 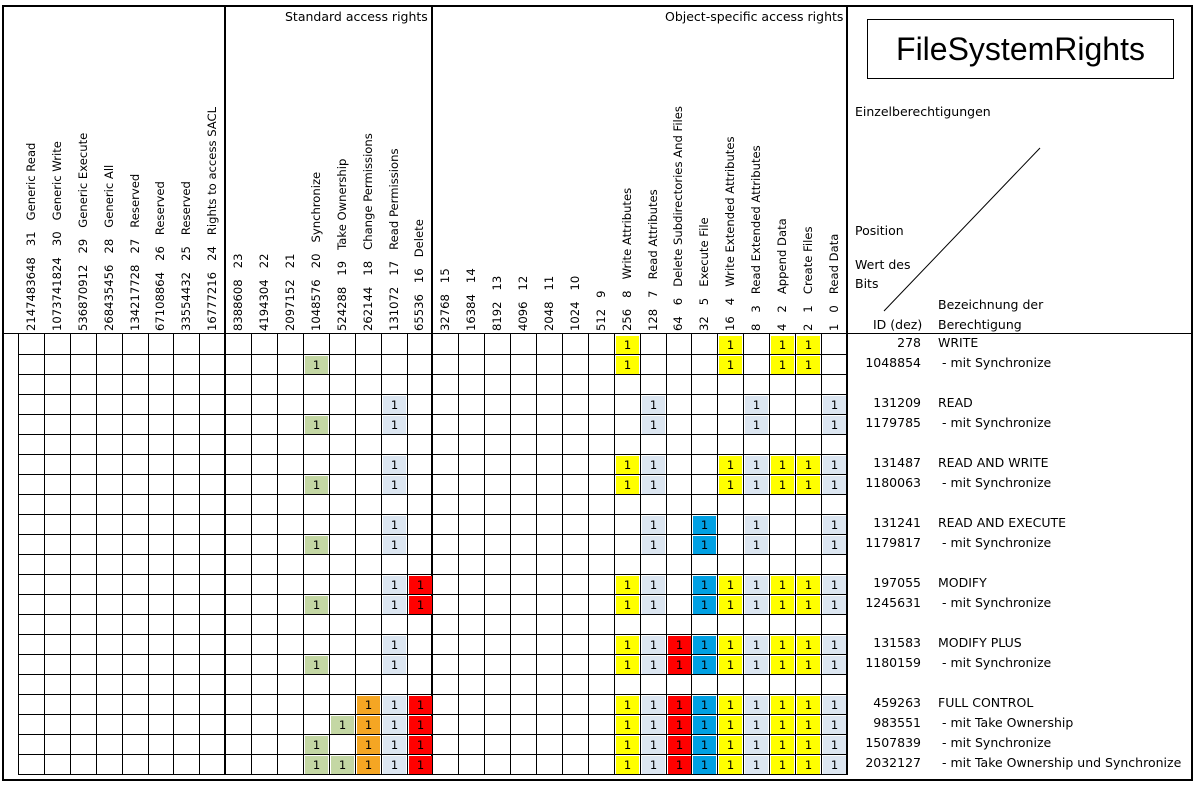 What do you see at coordinates (879, 230) in the screenshot?
I see `legend-position: Position` at bounding box center [879, 230].